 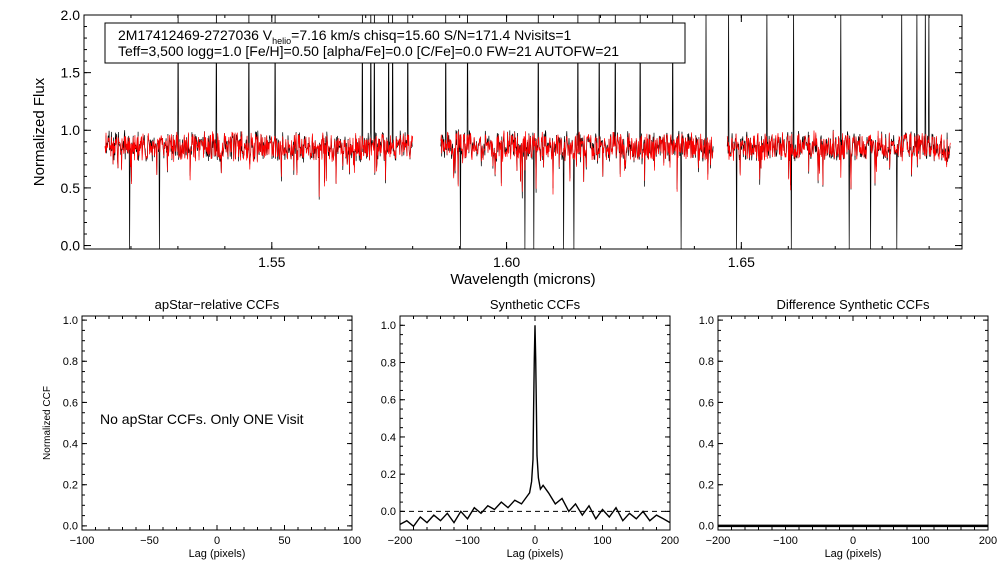 What do you see at coordinates (853, 304) in the screenshot?
I see `panel-title: Difference Synthetic CCFs` at bounding box center [853, 304].